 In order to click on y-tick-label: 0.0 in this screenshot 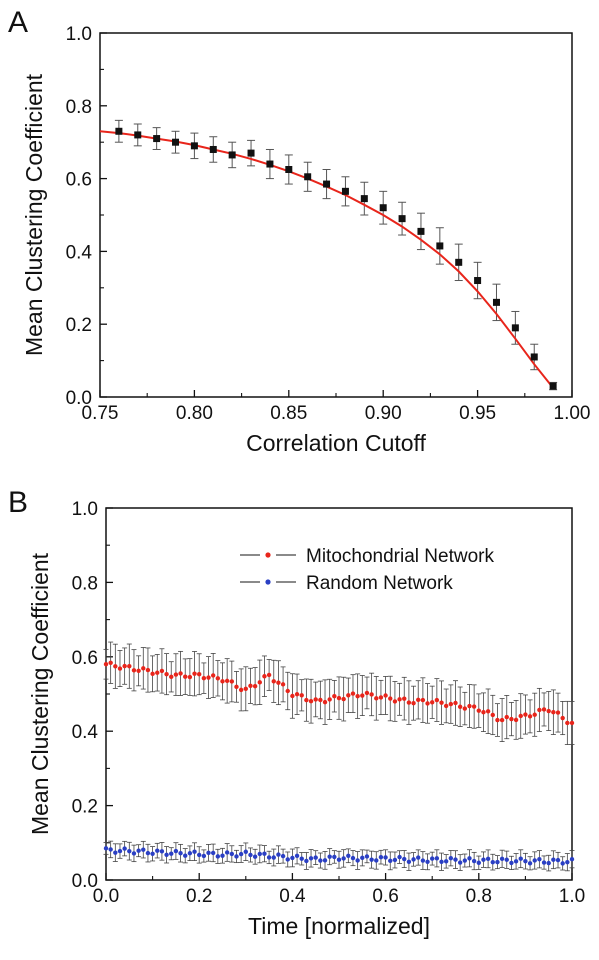, I will do `click(85, 881)`.